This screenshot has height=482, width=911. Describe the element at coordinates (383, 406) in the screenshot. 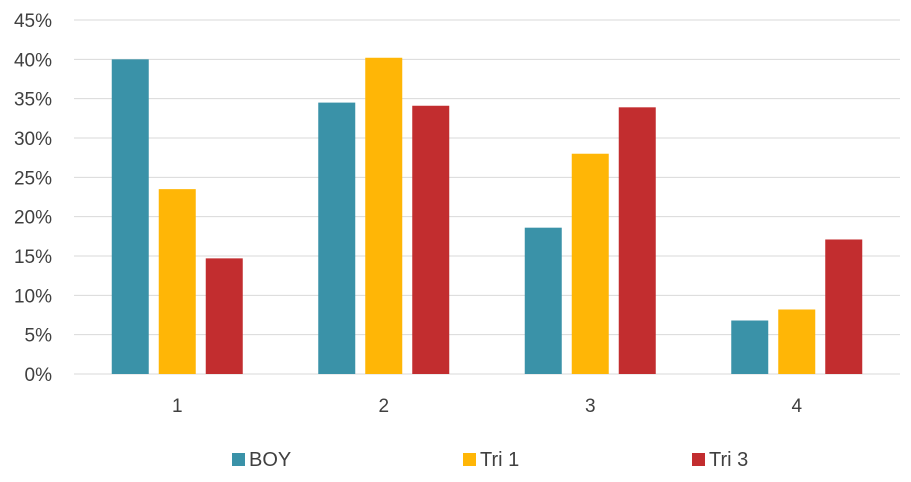

I see `x-tick-label: 2` at that location.